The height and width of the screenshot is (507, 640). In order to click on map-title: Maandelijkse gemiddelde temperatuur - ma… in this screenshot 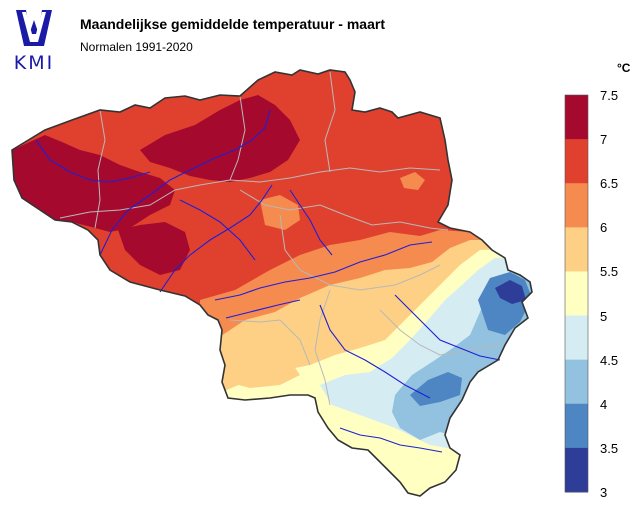, I will do `click(232, 24)`.